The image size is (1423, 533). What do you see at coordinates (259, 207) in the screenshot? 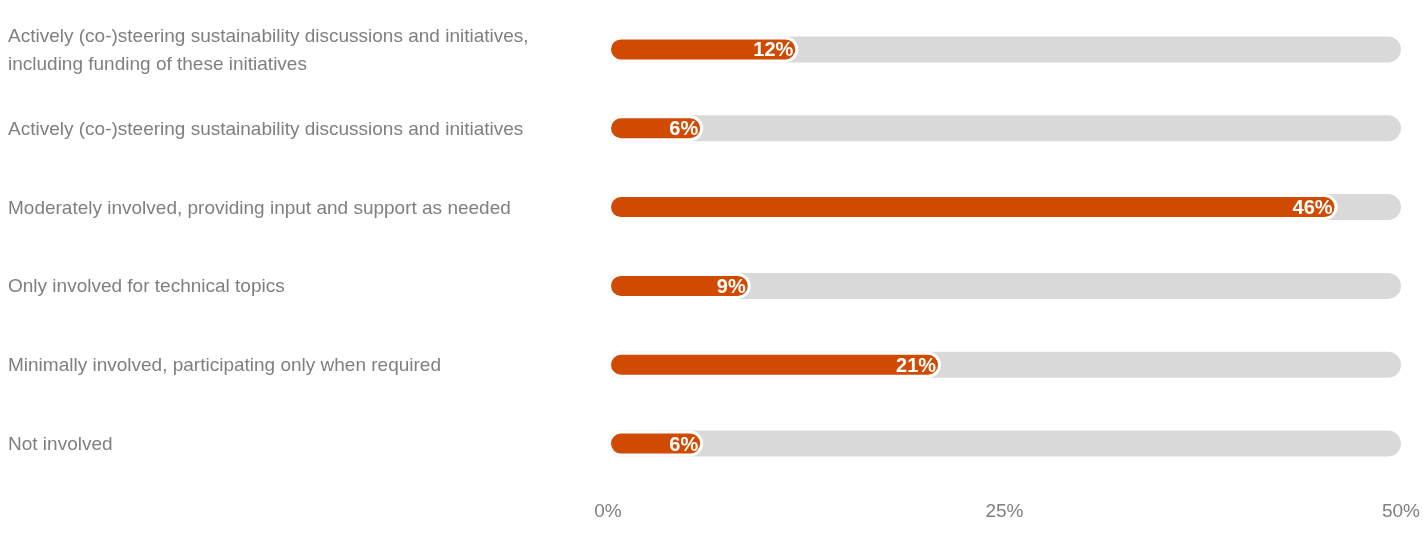
I see `y-tick-label: Moderately involved, providing input and support as needed` at bounding box center [259, 207].